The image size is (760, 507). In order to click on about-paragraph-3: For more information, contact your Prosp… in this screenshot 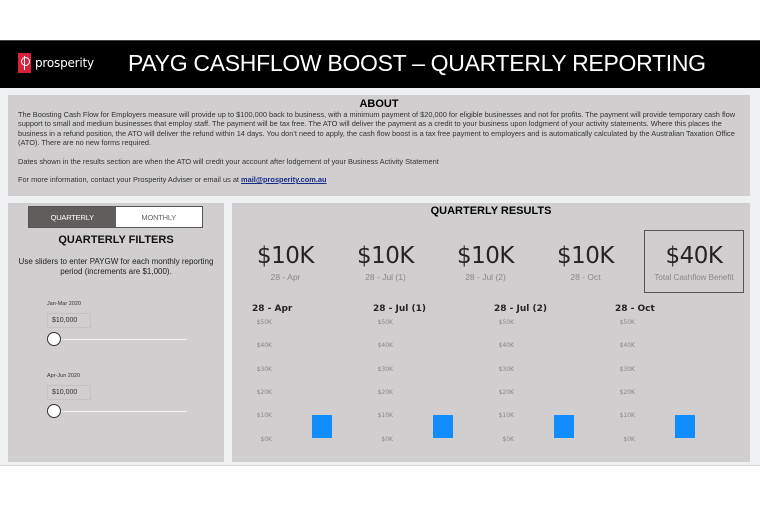, I will do `click(378, 179)`.